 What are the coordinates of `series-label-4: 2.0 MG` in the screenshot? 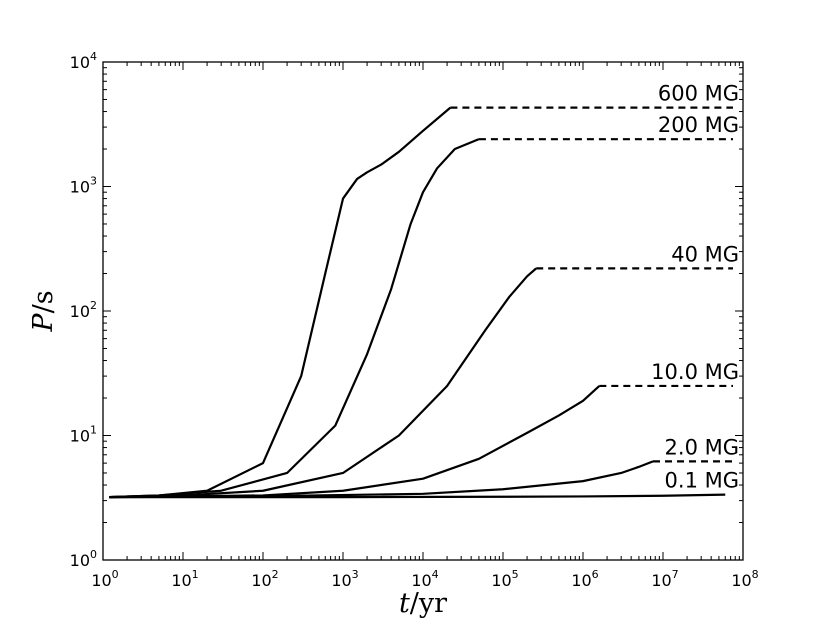 It's located at (702, 447).